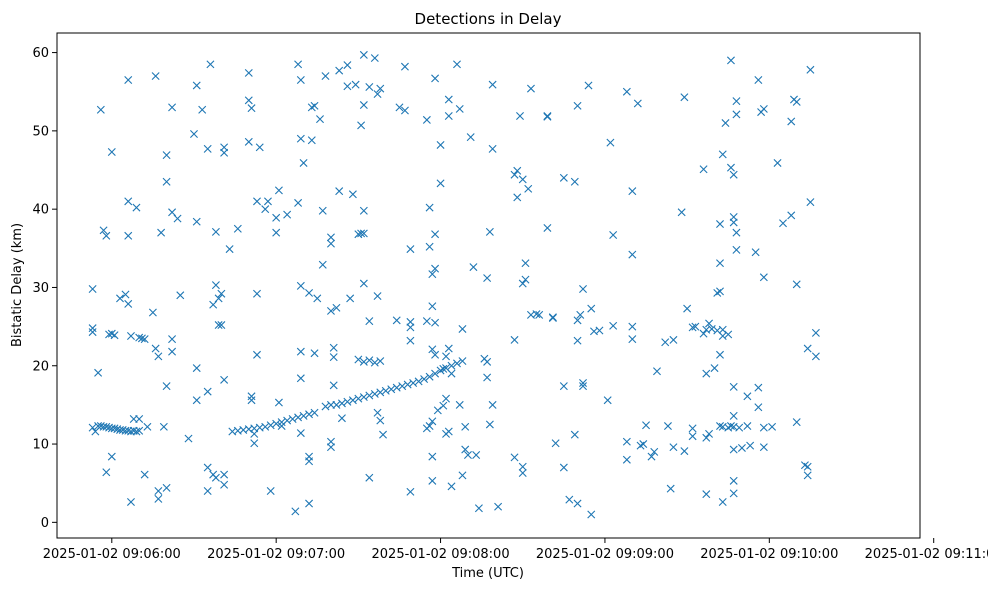 This screenshot has height=590, width=988. I want to click on x-tick-label: 2025-01-02 09:07:00, so click(276, 554).